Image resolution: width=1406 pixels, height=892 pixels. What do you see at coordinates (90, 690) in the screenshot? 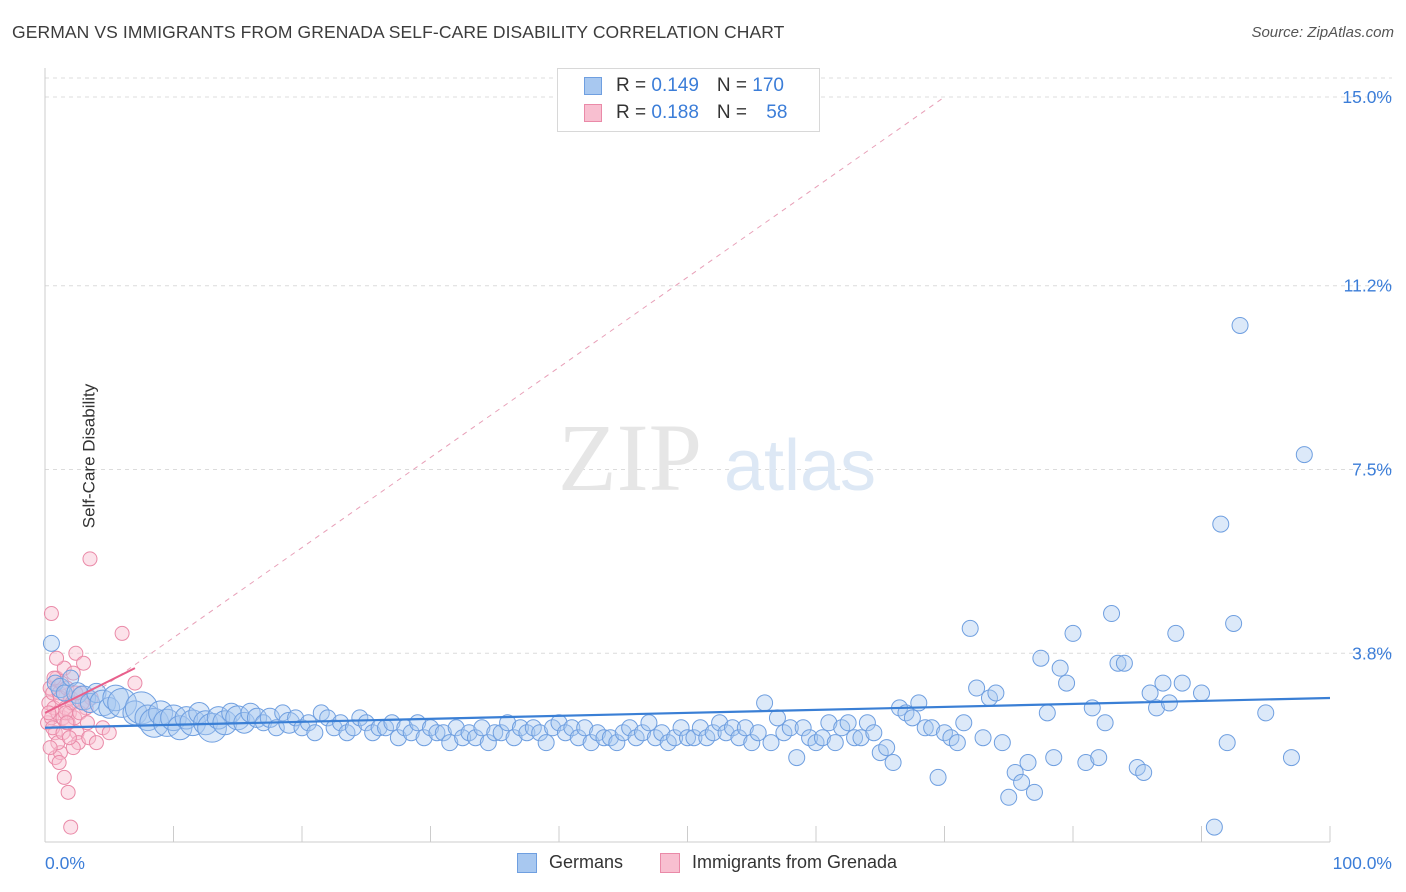
I see `grenada-trend-line` at bounding box center [90, 690].